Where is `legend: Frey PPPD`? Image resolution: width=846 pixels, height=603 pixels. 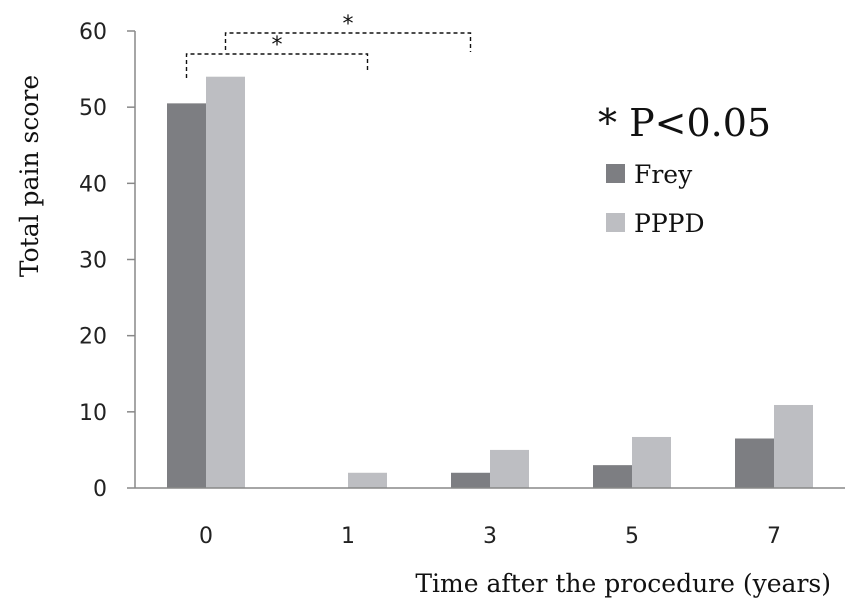 legend: Frey PPPD is located at coordinates (655, 199).